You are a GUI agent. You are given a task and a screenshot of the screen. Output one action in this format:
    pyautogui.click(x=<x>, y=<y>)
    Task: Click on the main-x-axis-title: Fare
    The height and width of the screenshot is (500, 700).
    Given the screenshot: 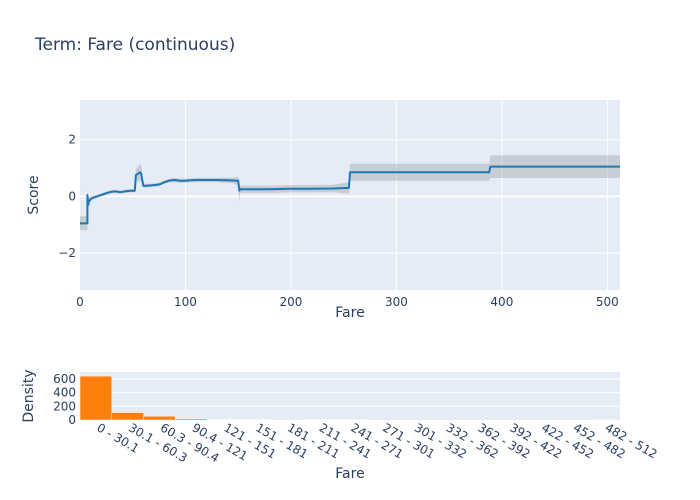 What is the action you would take?
    pyautogui.click(x=349, y=313)
    